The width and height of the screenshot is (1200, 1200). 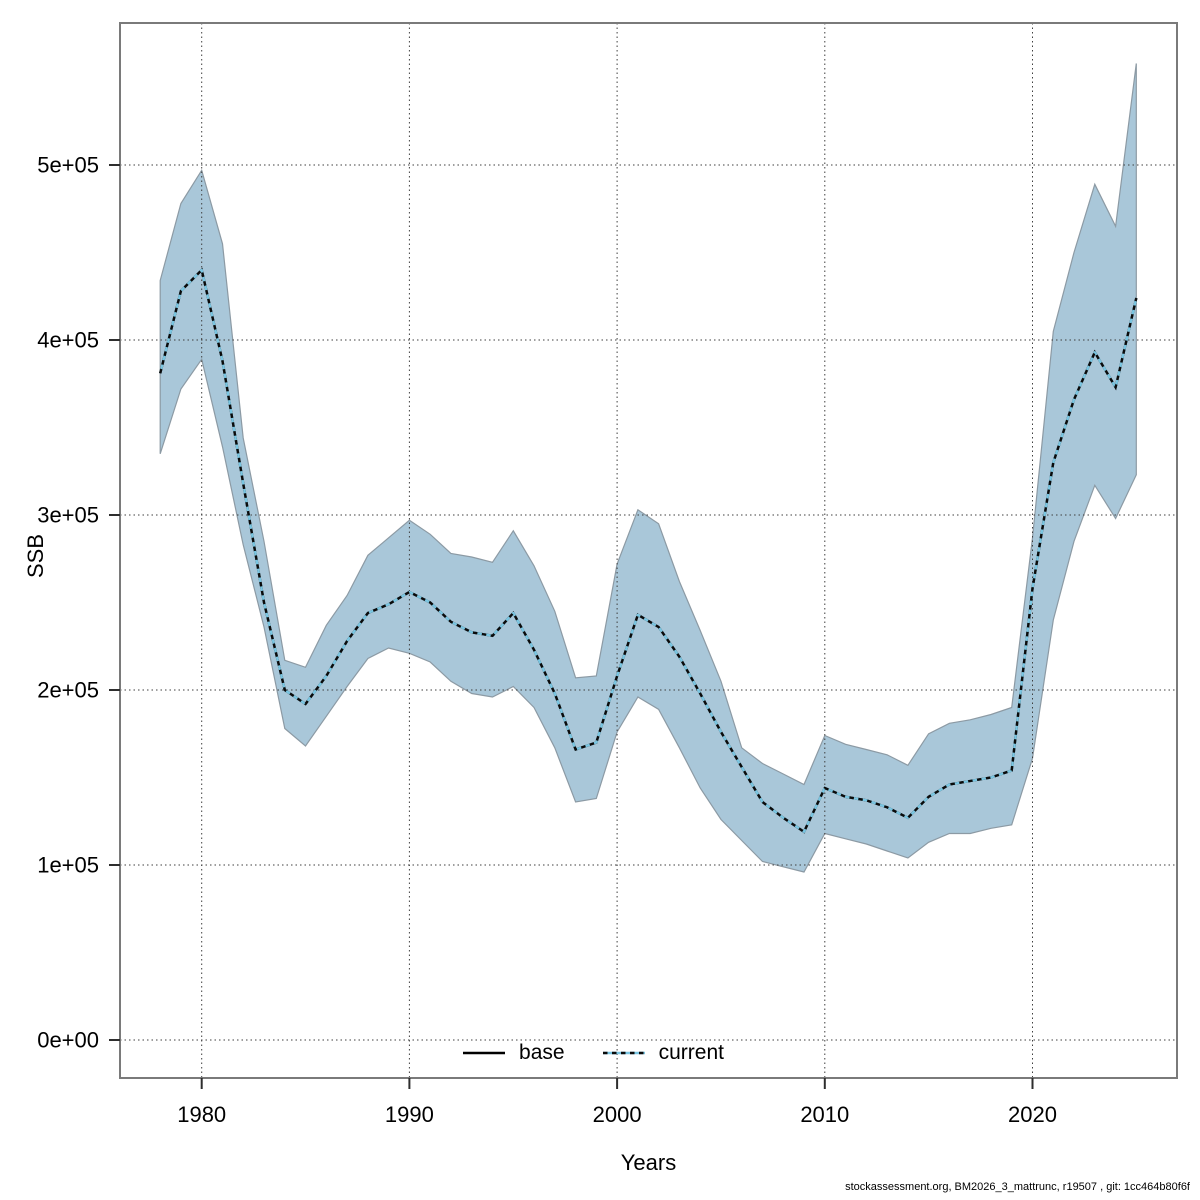 I want to click on x-tick-label: 2010, so click(x=824, y=1114).